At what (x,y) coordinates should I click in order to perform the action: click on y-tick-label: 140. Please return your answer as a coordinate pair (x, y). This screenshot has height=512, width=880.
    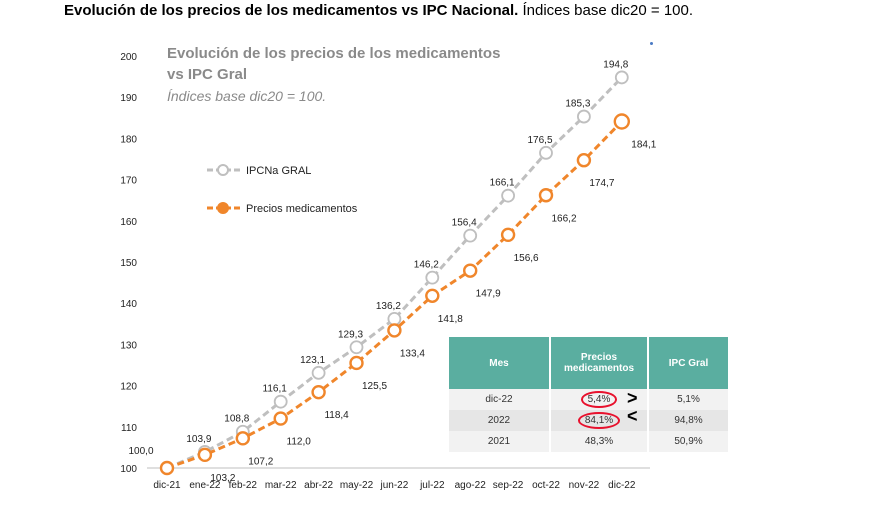
    Looking at the image, I should click on (128, 304).